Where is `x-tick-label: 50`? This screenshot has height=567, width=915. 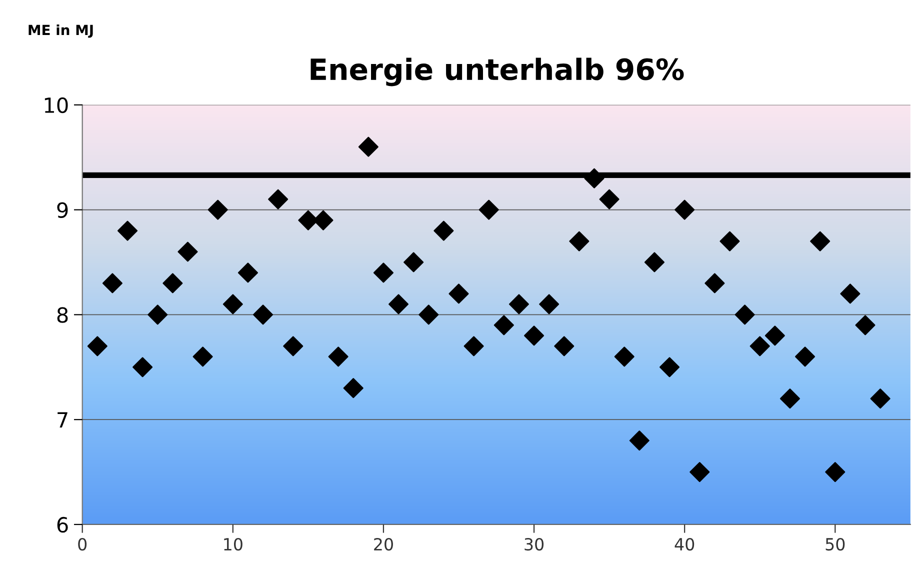
x-tick-label: 50 is located at coordinates (835, 544).